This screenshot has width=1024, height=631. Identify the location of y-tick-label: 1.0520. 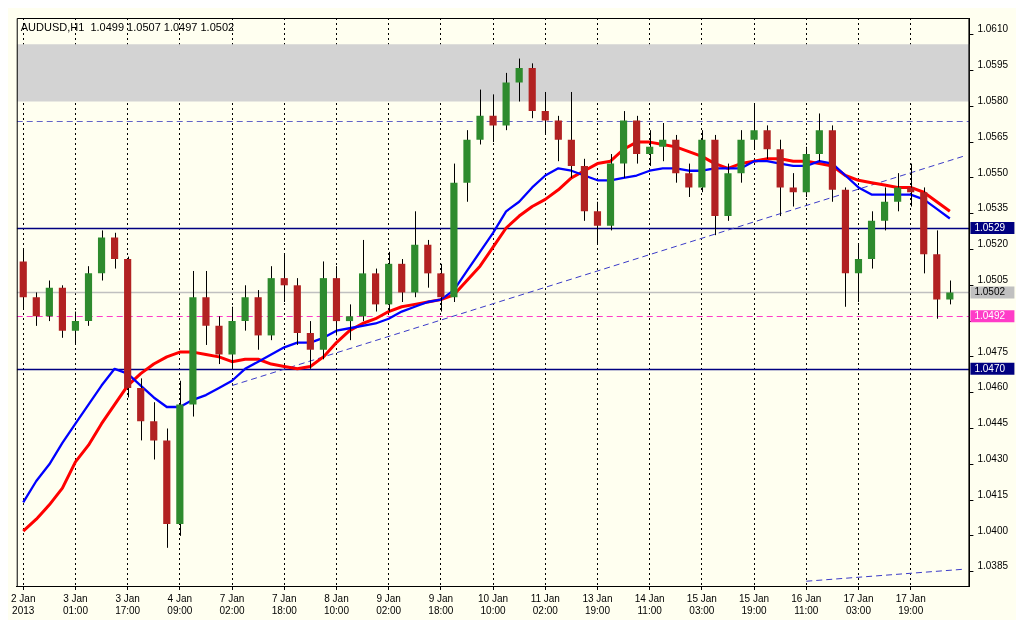
(993, 244).